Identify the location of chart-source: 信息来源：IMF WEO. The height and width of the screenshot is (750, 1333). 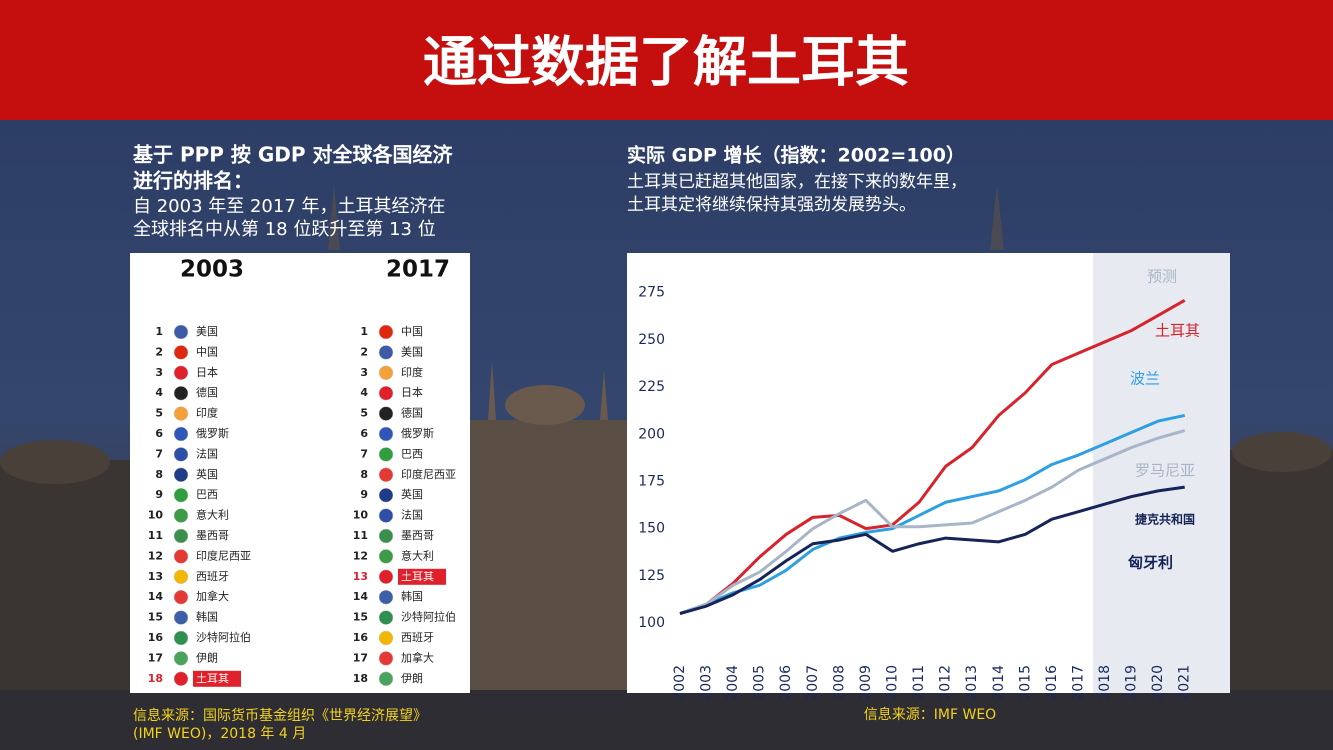
(930, 714).